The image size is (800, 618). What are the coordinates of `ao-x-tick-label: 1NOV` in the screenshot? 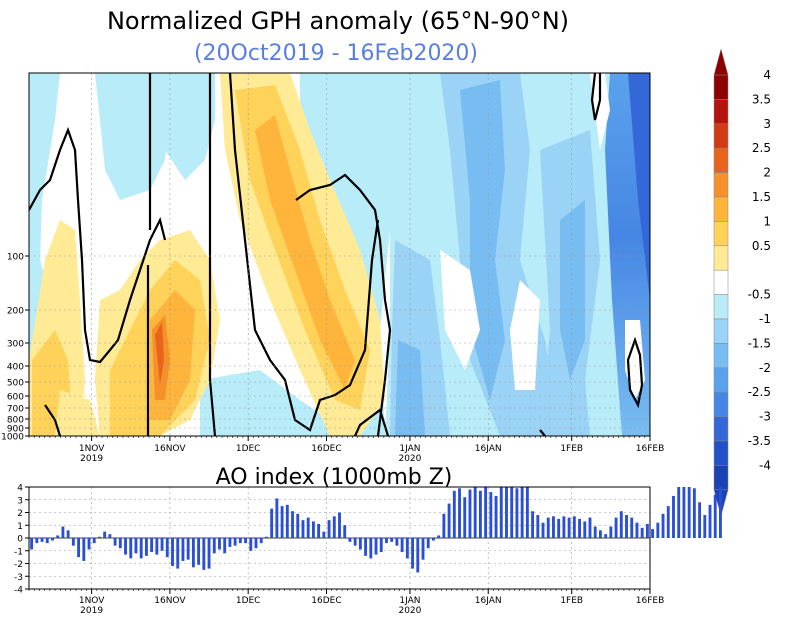 It's located at (92, 601).